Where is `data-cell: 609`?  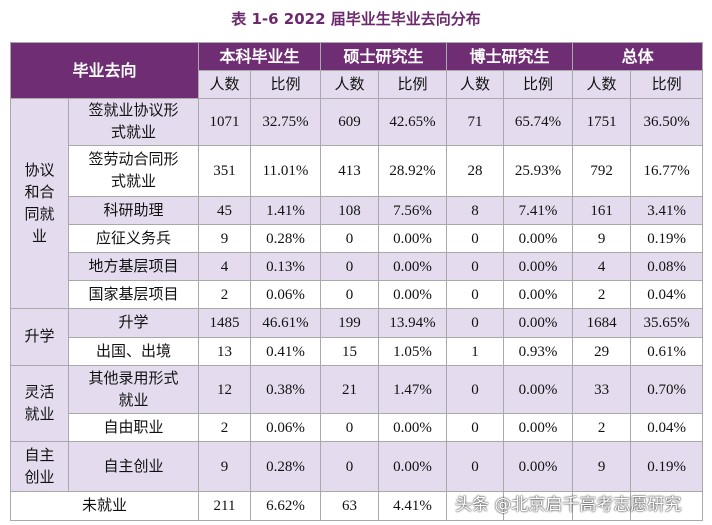 data-cell: 609 is located at coordinates (350, 122).